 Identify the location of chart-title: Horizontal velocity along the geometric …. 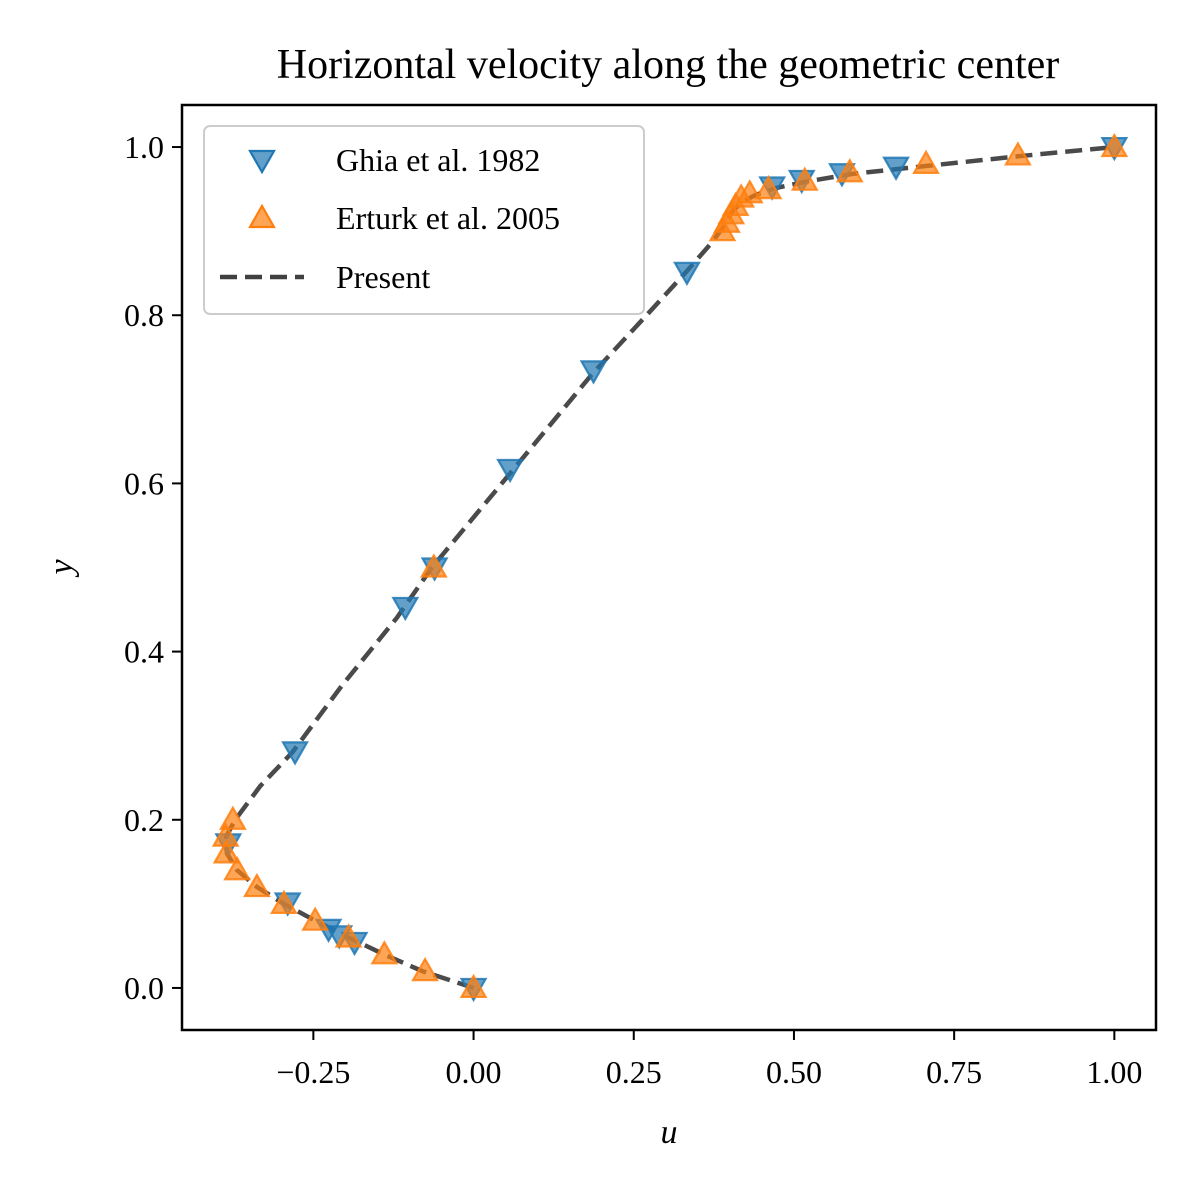
(668, 65).